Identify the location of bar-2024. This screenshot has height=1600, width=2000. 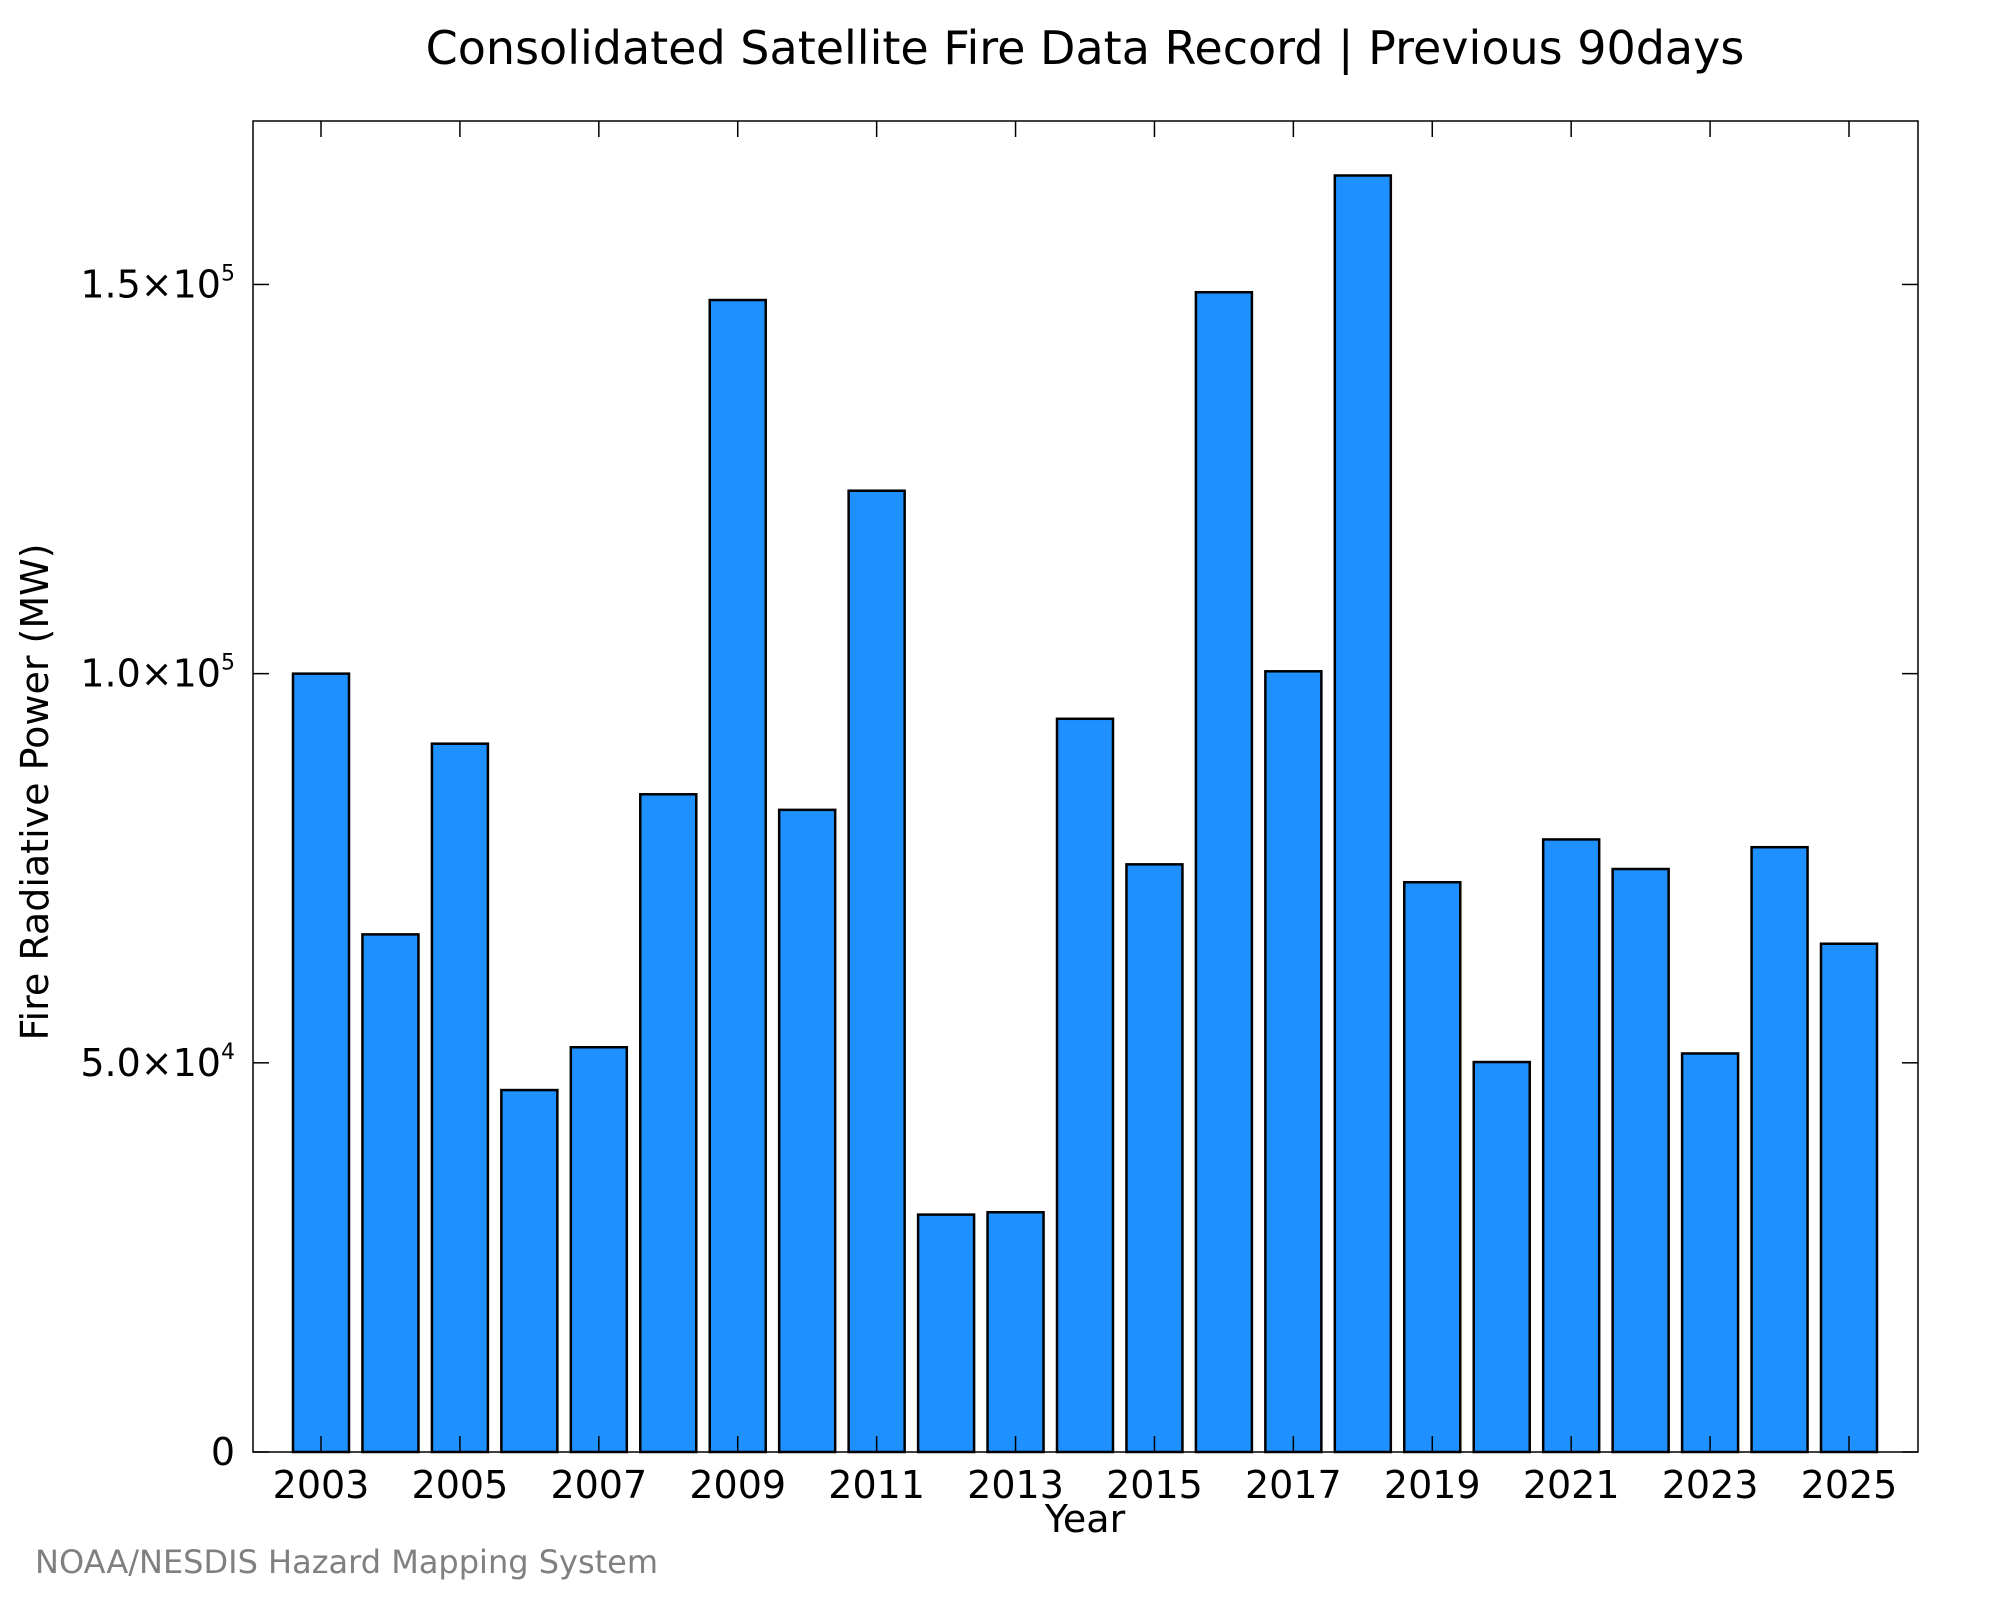
(1779, 1149).